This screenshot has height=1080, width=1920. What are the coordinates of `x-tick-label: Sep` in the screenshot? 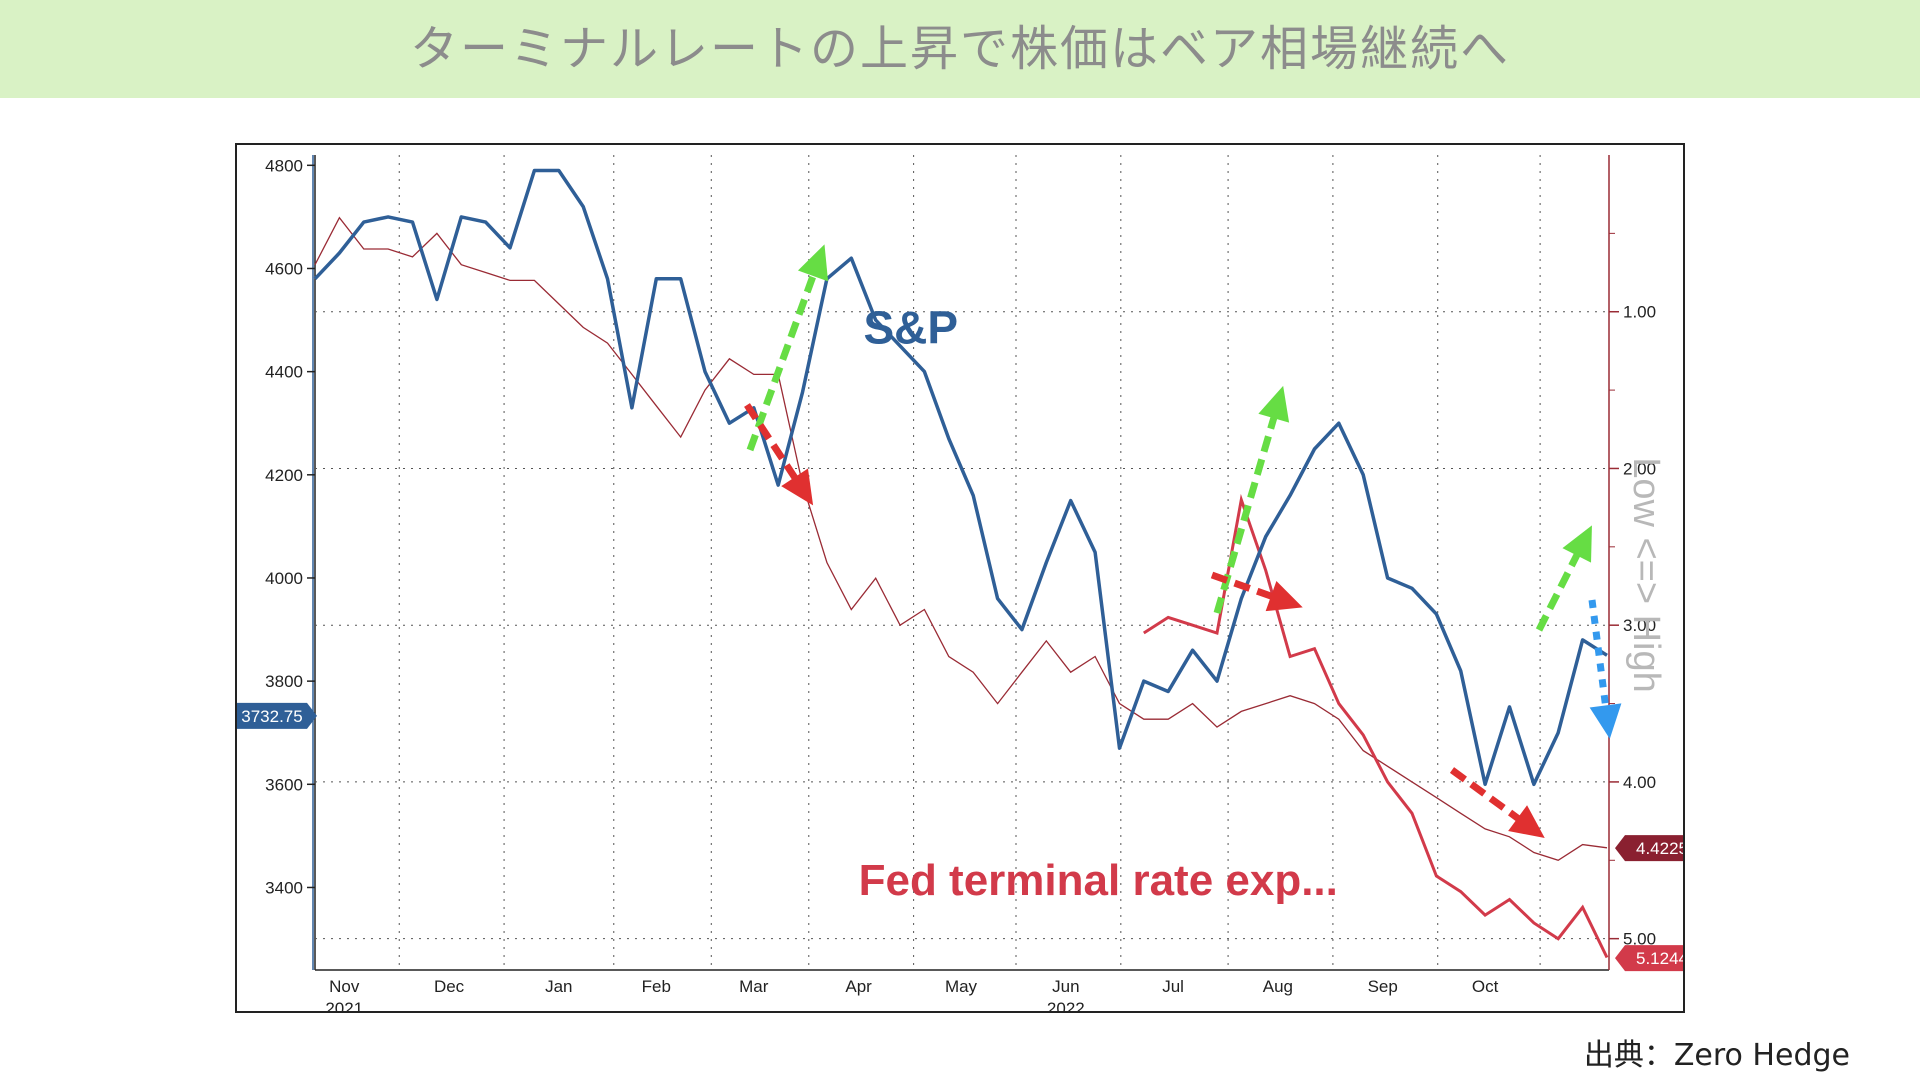 It's located at (1383, 986).